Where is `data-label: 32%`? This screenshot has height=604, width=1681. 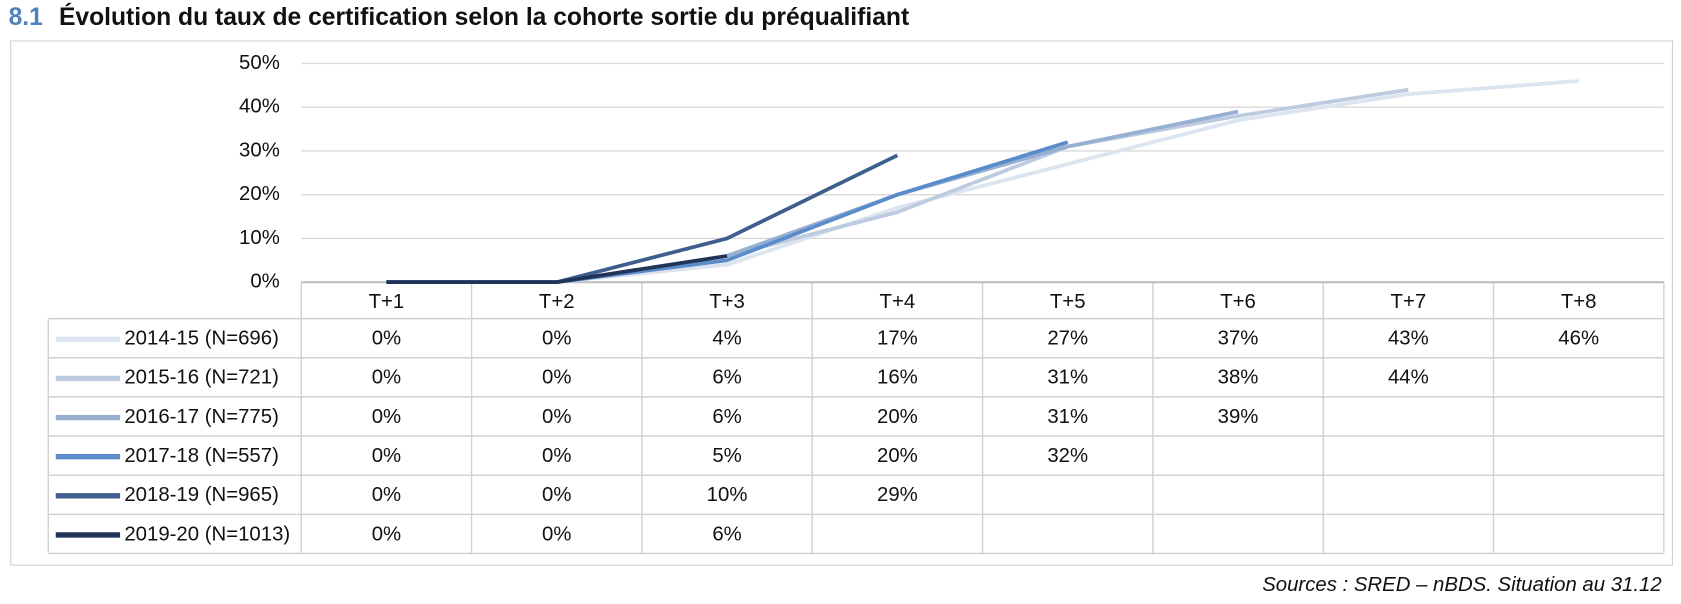
data-label: 32% is located at coordinates (1067, 456).